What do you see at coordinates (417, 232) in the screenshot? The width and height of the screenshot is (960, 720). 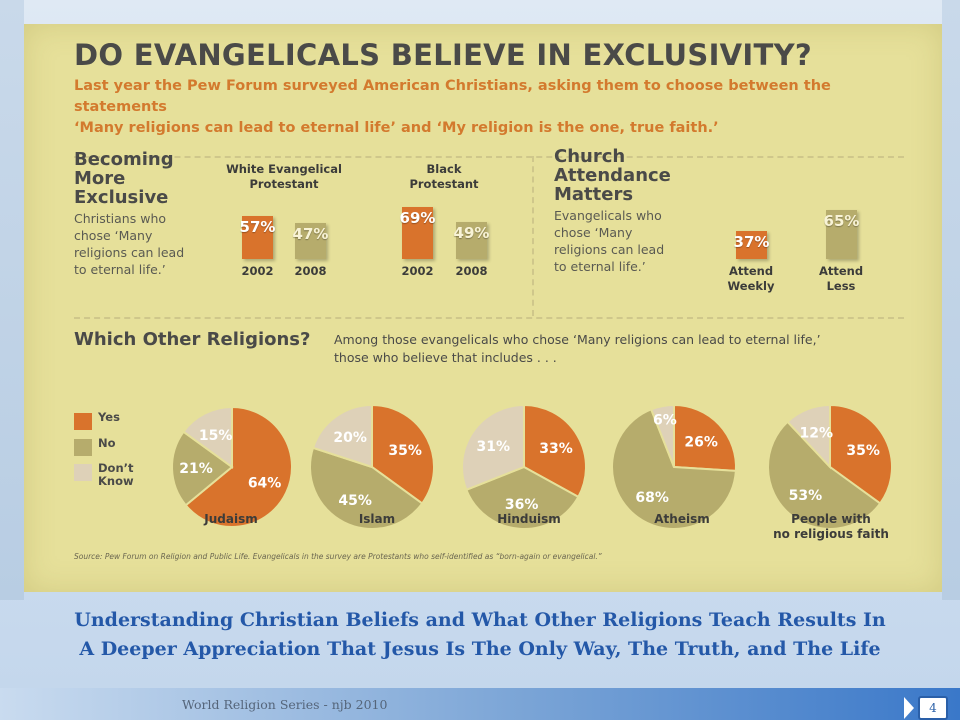 I see `bar-black-2002: 69%` at bounding box center [417, 232].